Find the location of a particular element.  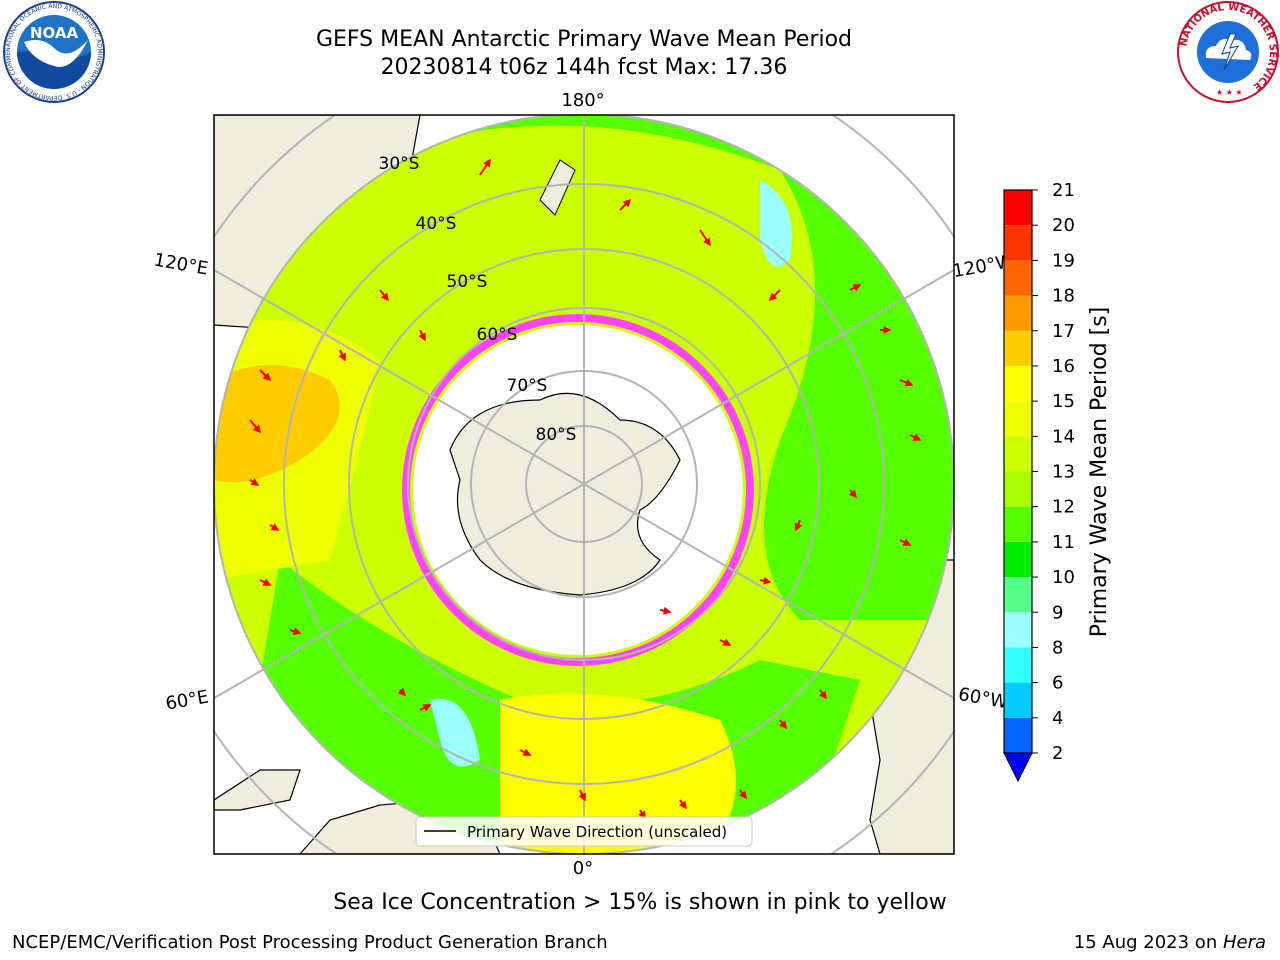

colorbar-tick-label: 16 is located at coordinates (1063, 366).